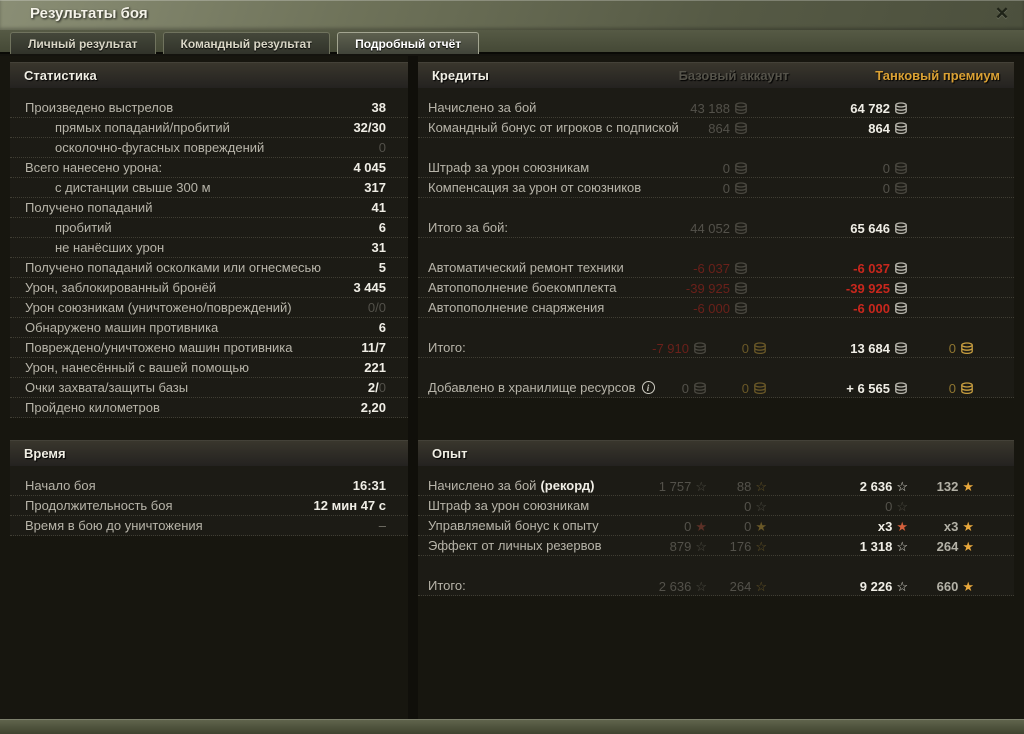 Image resolution: width=1024 pixels, height=734 pixels. What do you see at coordinates (369, 127) in the screenshot?
I see `row-value: 32/30` at bounding box center [369, 127].